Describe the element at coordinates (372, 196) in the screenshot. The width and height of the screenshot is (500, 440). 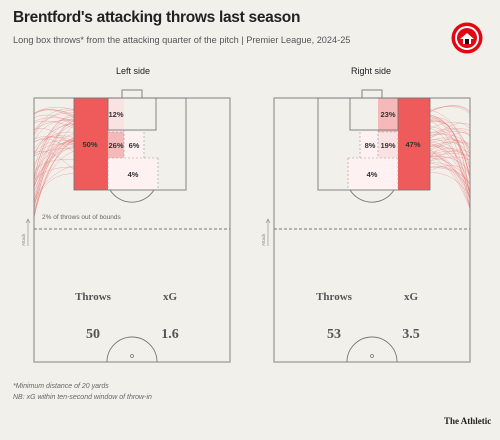
I see `right-penalty-arc` at that location.